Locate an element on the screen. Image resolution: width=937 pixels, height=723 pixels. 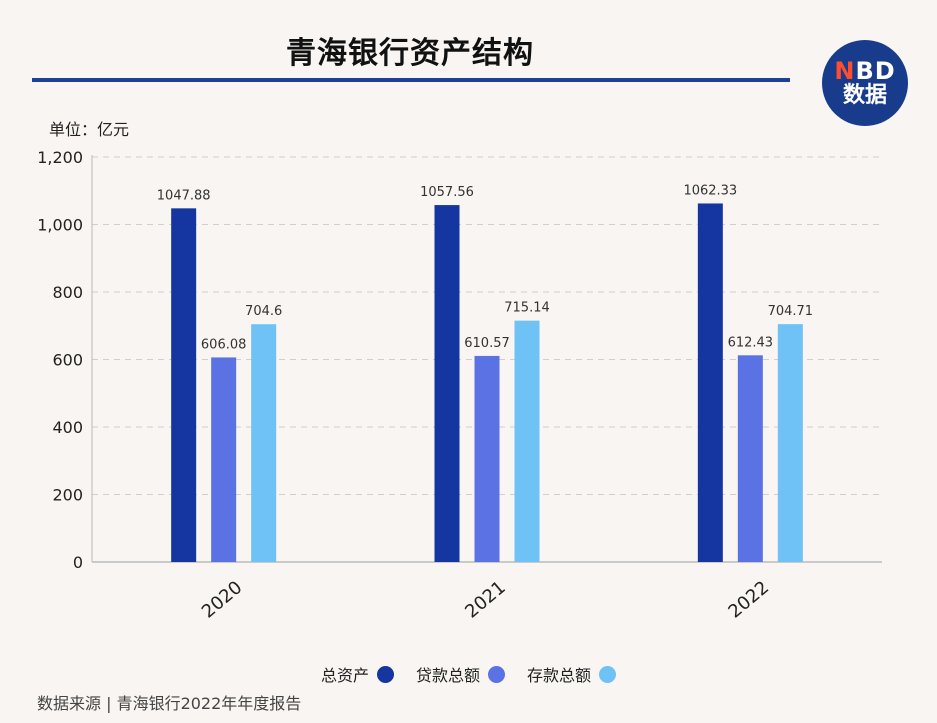
data-label: 704.71 is located at coordinates (791, 311).